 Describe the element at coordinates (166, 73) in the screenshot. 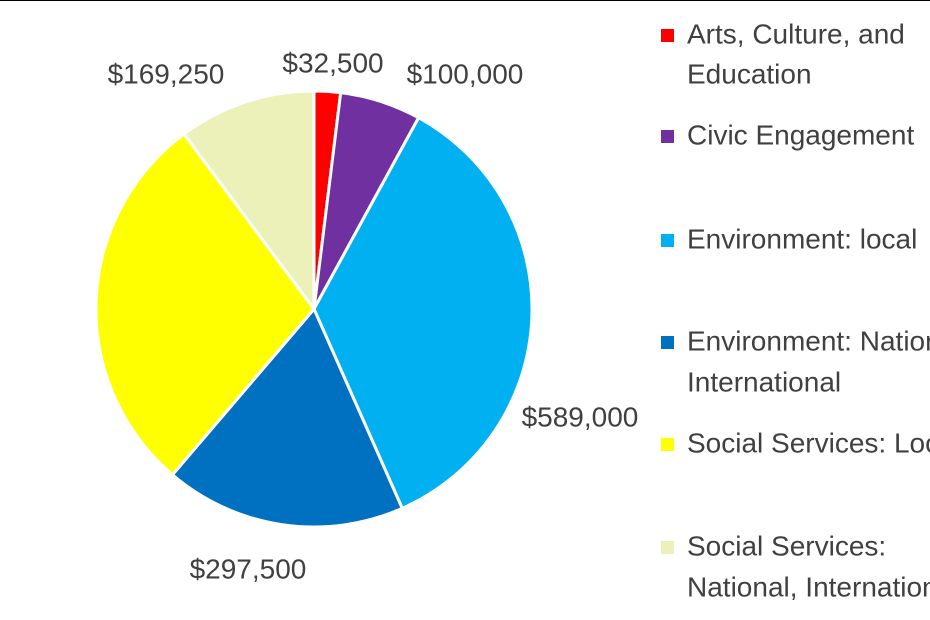

I see `data-label: $169,250` at that location.